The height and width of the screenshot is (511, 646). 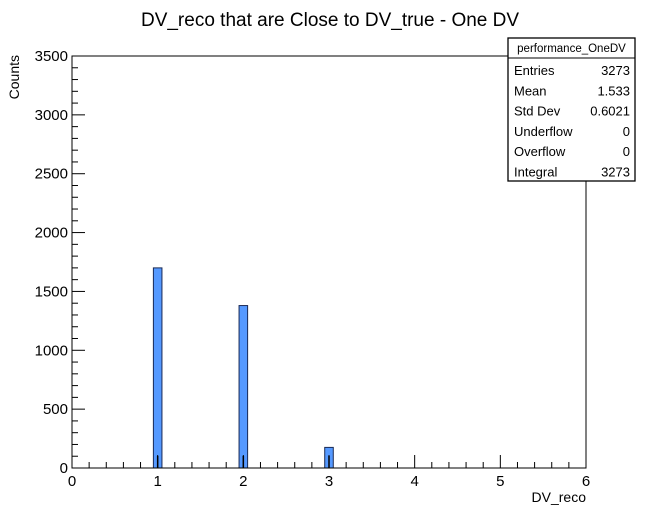 I want to click on x-tick-label: 0, so click(x=72, y=481).